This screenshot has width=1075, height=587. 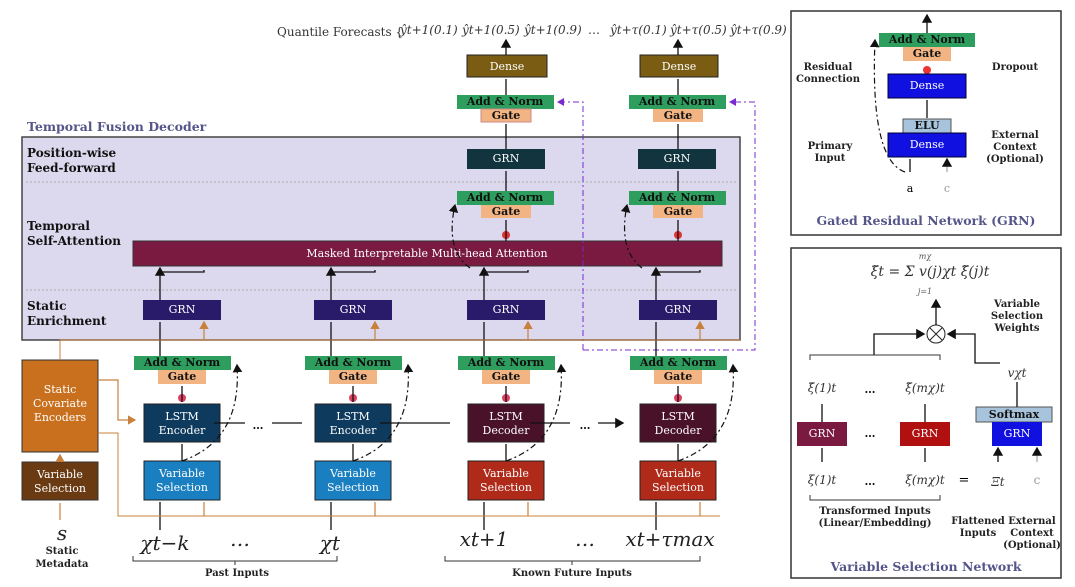 What do you see at coordinates (1017, 373) in the screenshot?
I see `vsn-weights-v: vχt` at bounding box center [1017, 373].